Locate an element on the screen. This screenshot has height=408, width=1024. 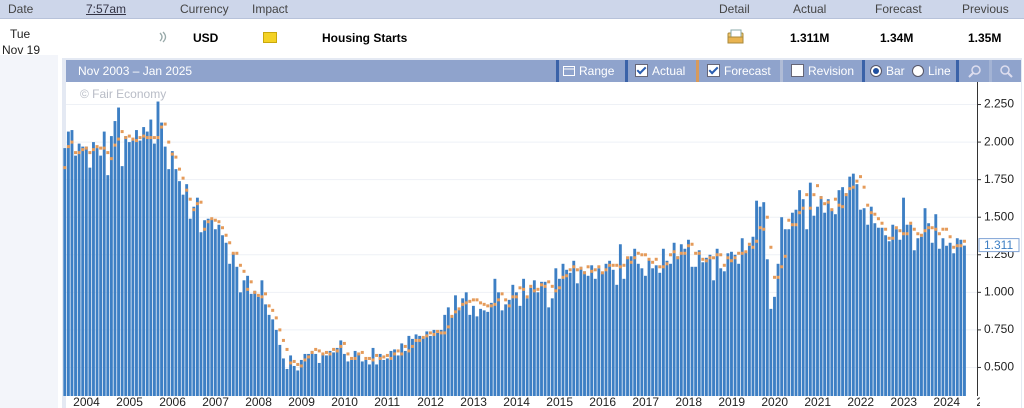
x-tick-label: 2017 is located at coordinates (645, 401).